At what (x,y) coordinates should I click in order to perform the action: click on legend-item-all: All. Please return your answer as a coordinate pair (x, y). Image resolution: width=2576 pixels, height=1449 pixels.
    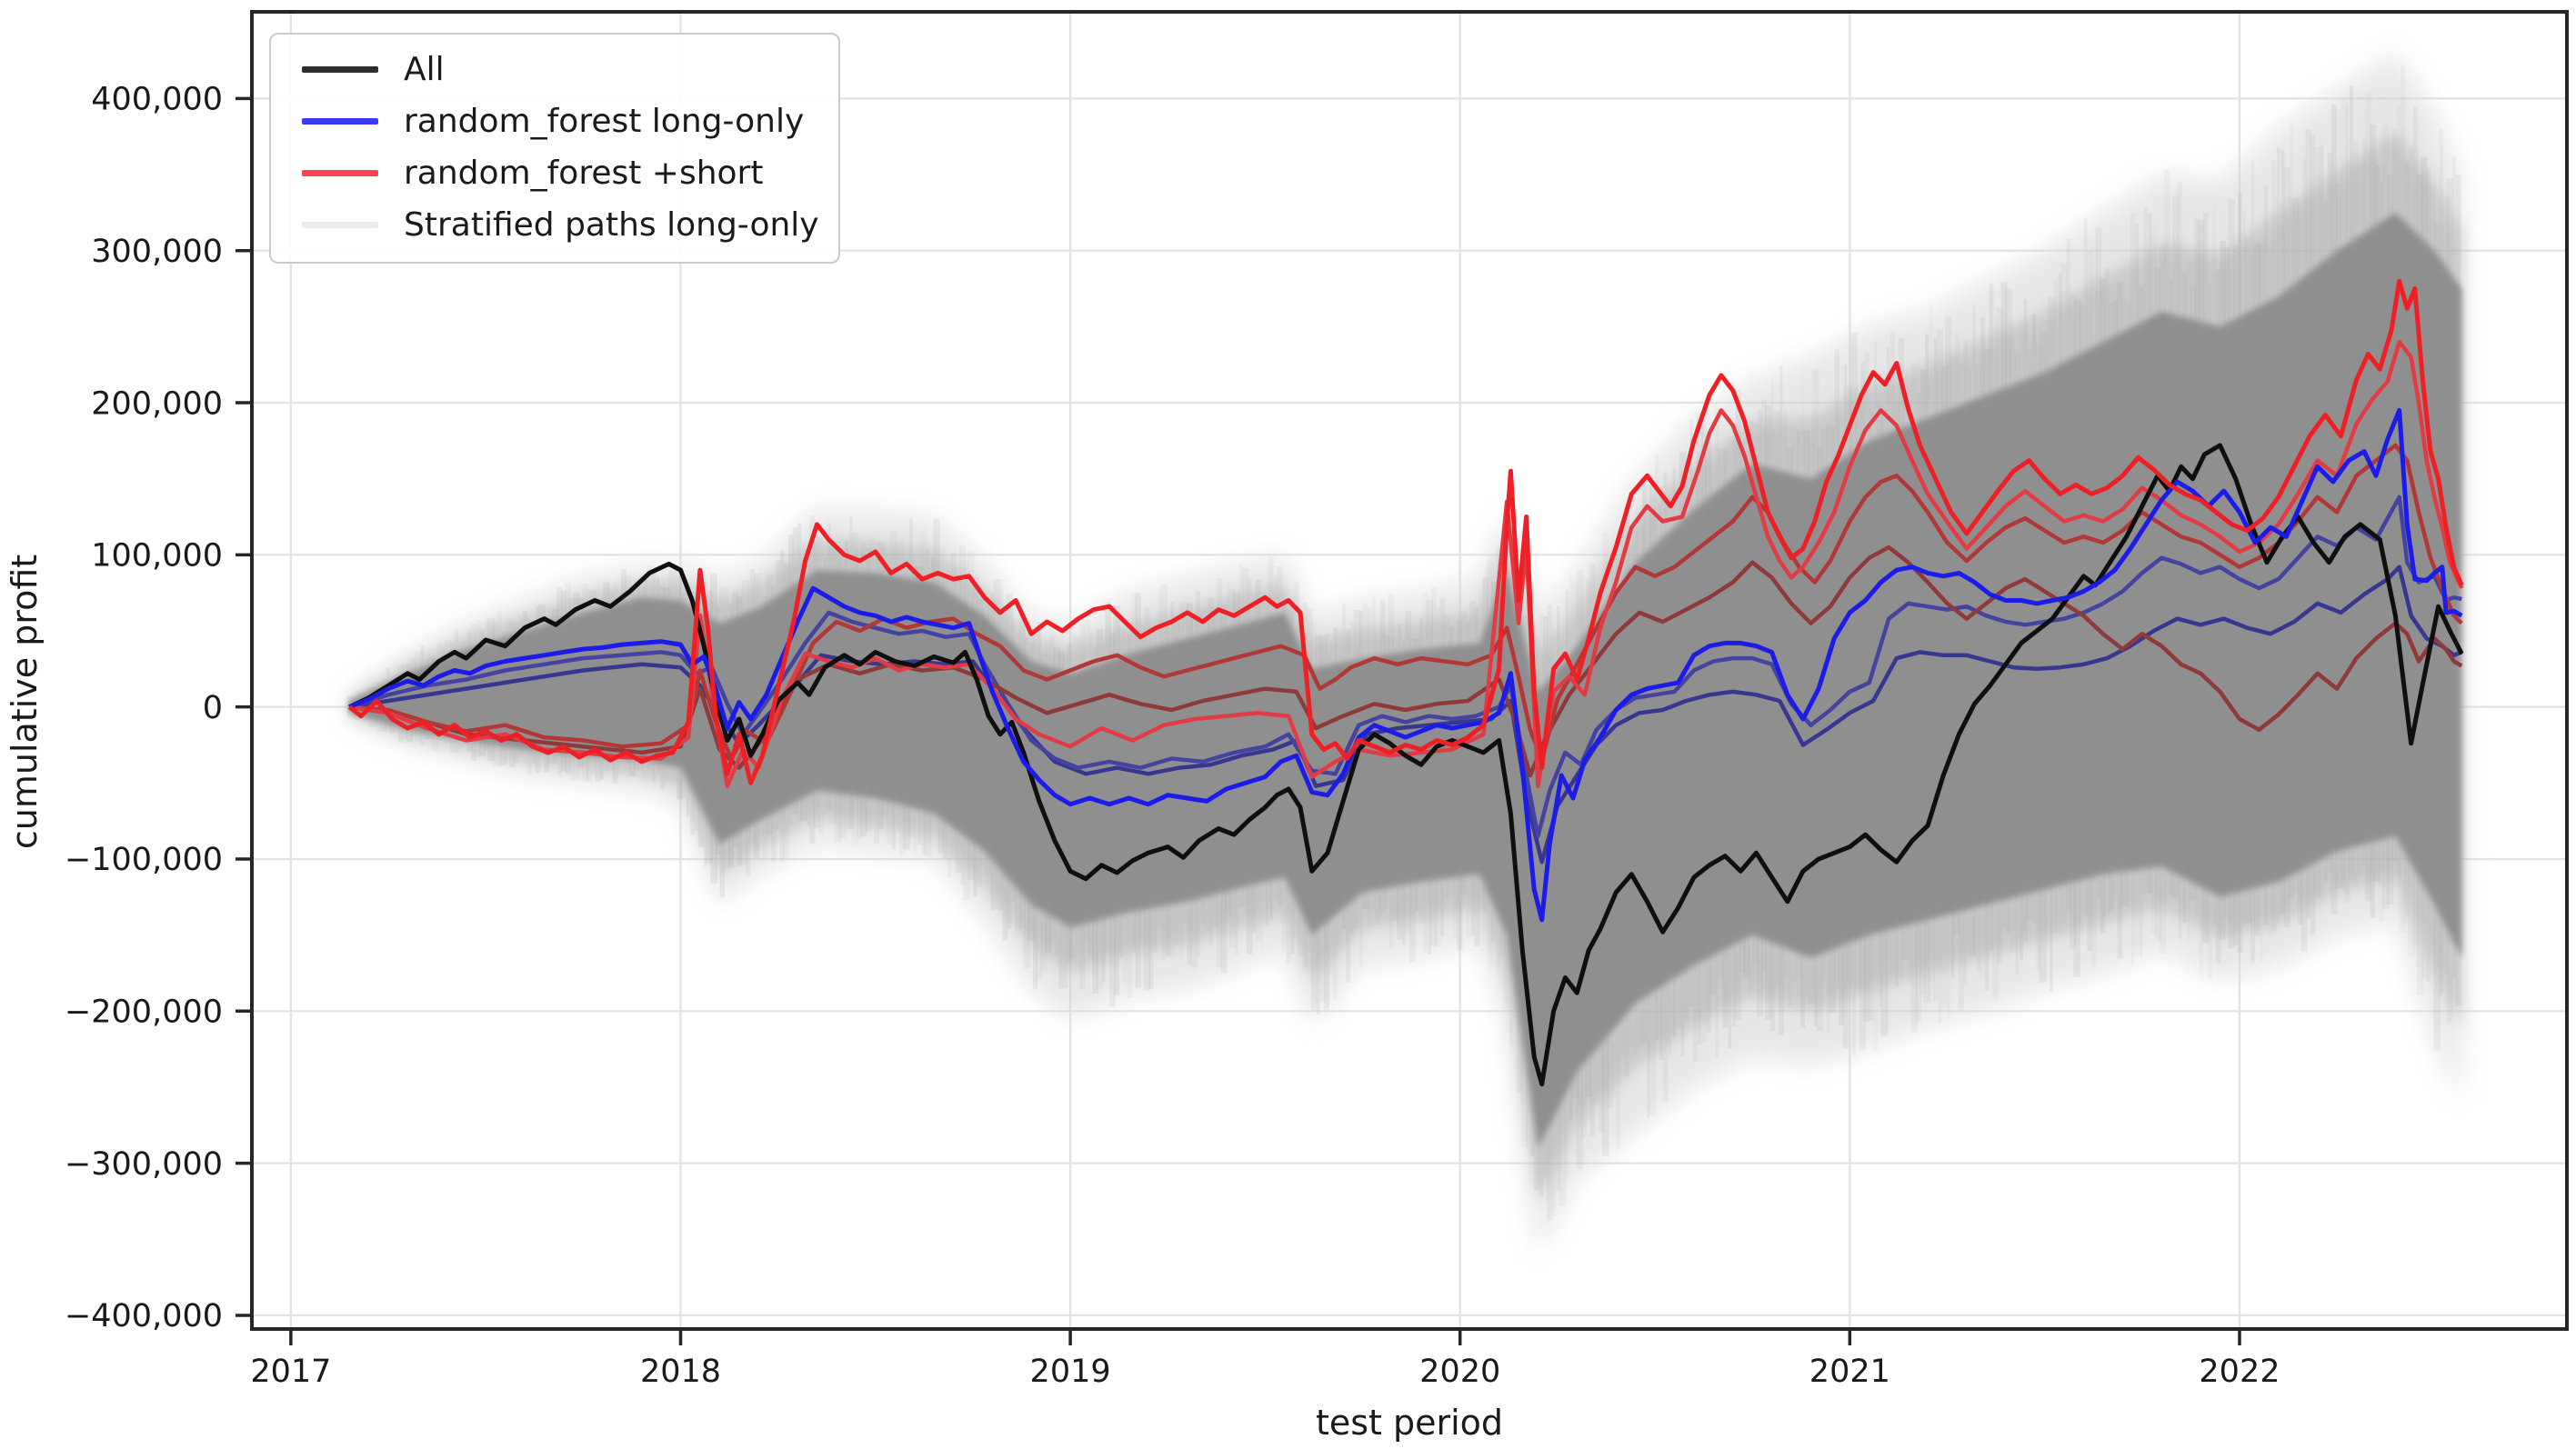
    Looking at the image, I should click on (554, 69).